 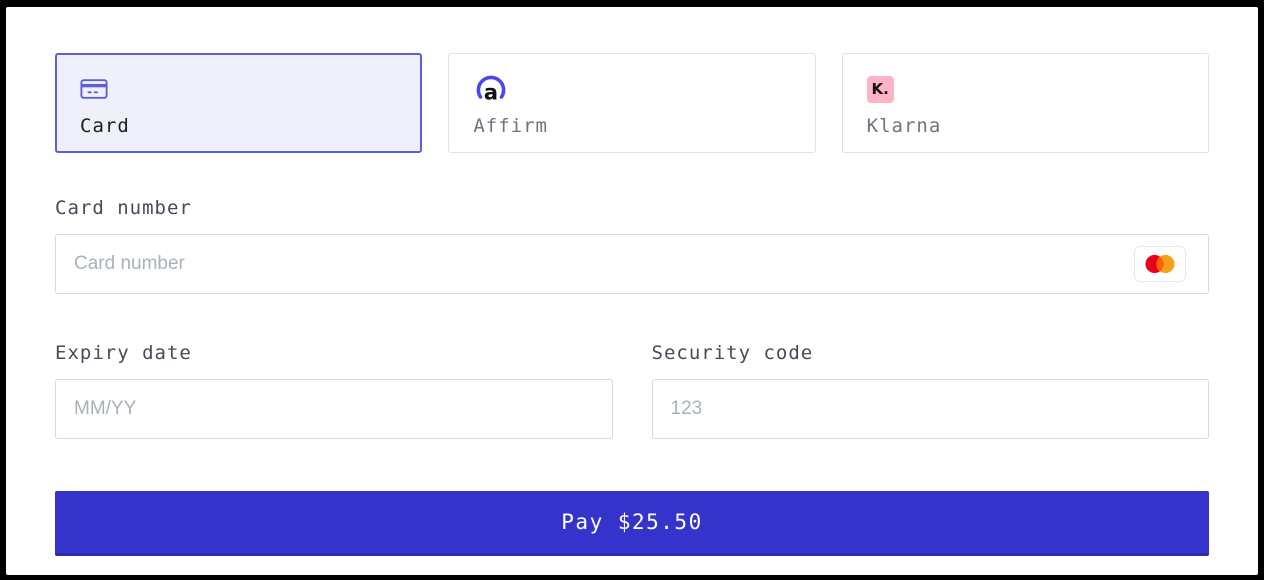 I want to click on pay-button: Pay $25.50, so click(x=632, y=523).